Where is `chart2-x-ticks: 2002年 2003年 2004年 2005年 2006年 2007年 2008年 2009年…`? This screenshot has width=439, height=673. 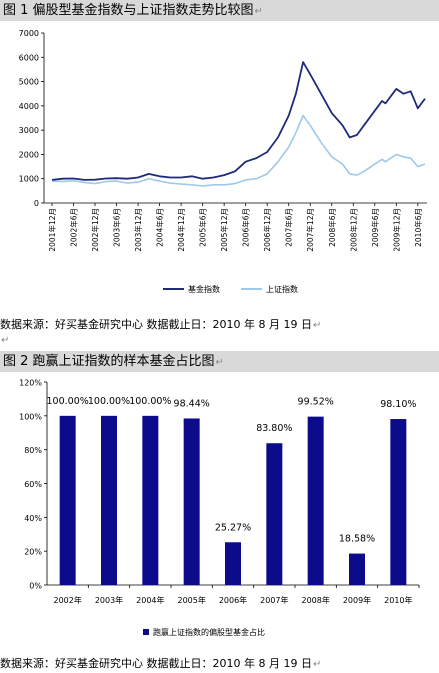
chart2-x-ticks: 2002年 2003年 2004年 2005年 2006年 2007年 2008年 2009年… is located at coordinates (236, 595).